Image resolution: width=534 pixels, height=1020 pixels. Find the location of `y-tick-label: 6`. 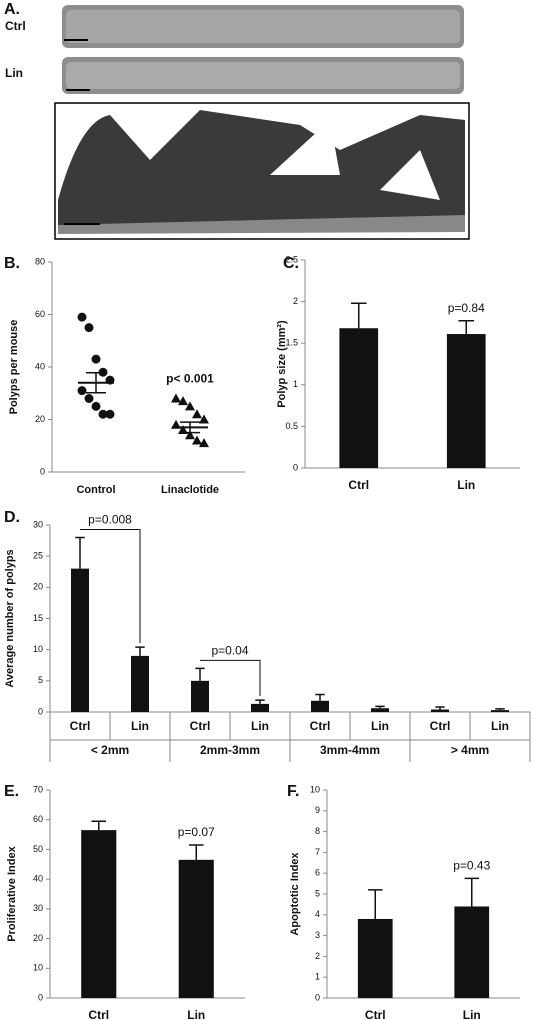

y-tick-label: 6 is located at coordinates (317, 873).